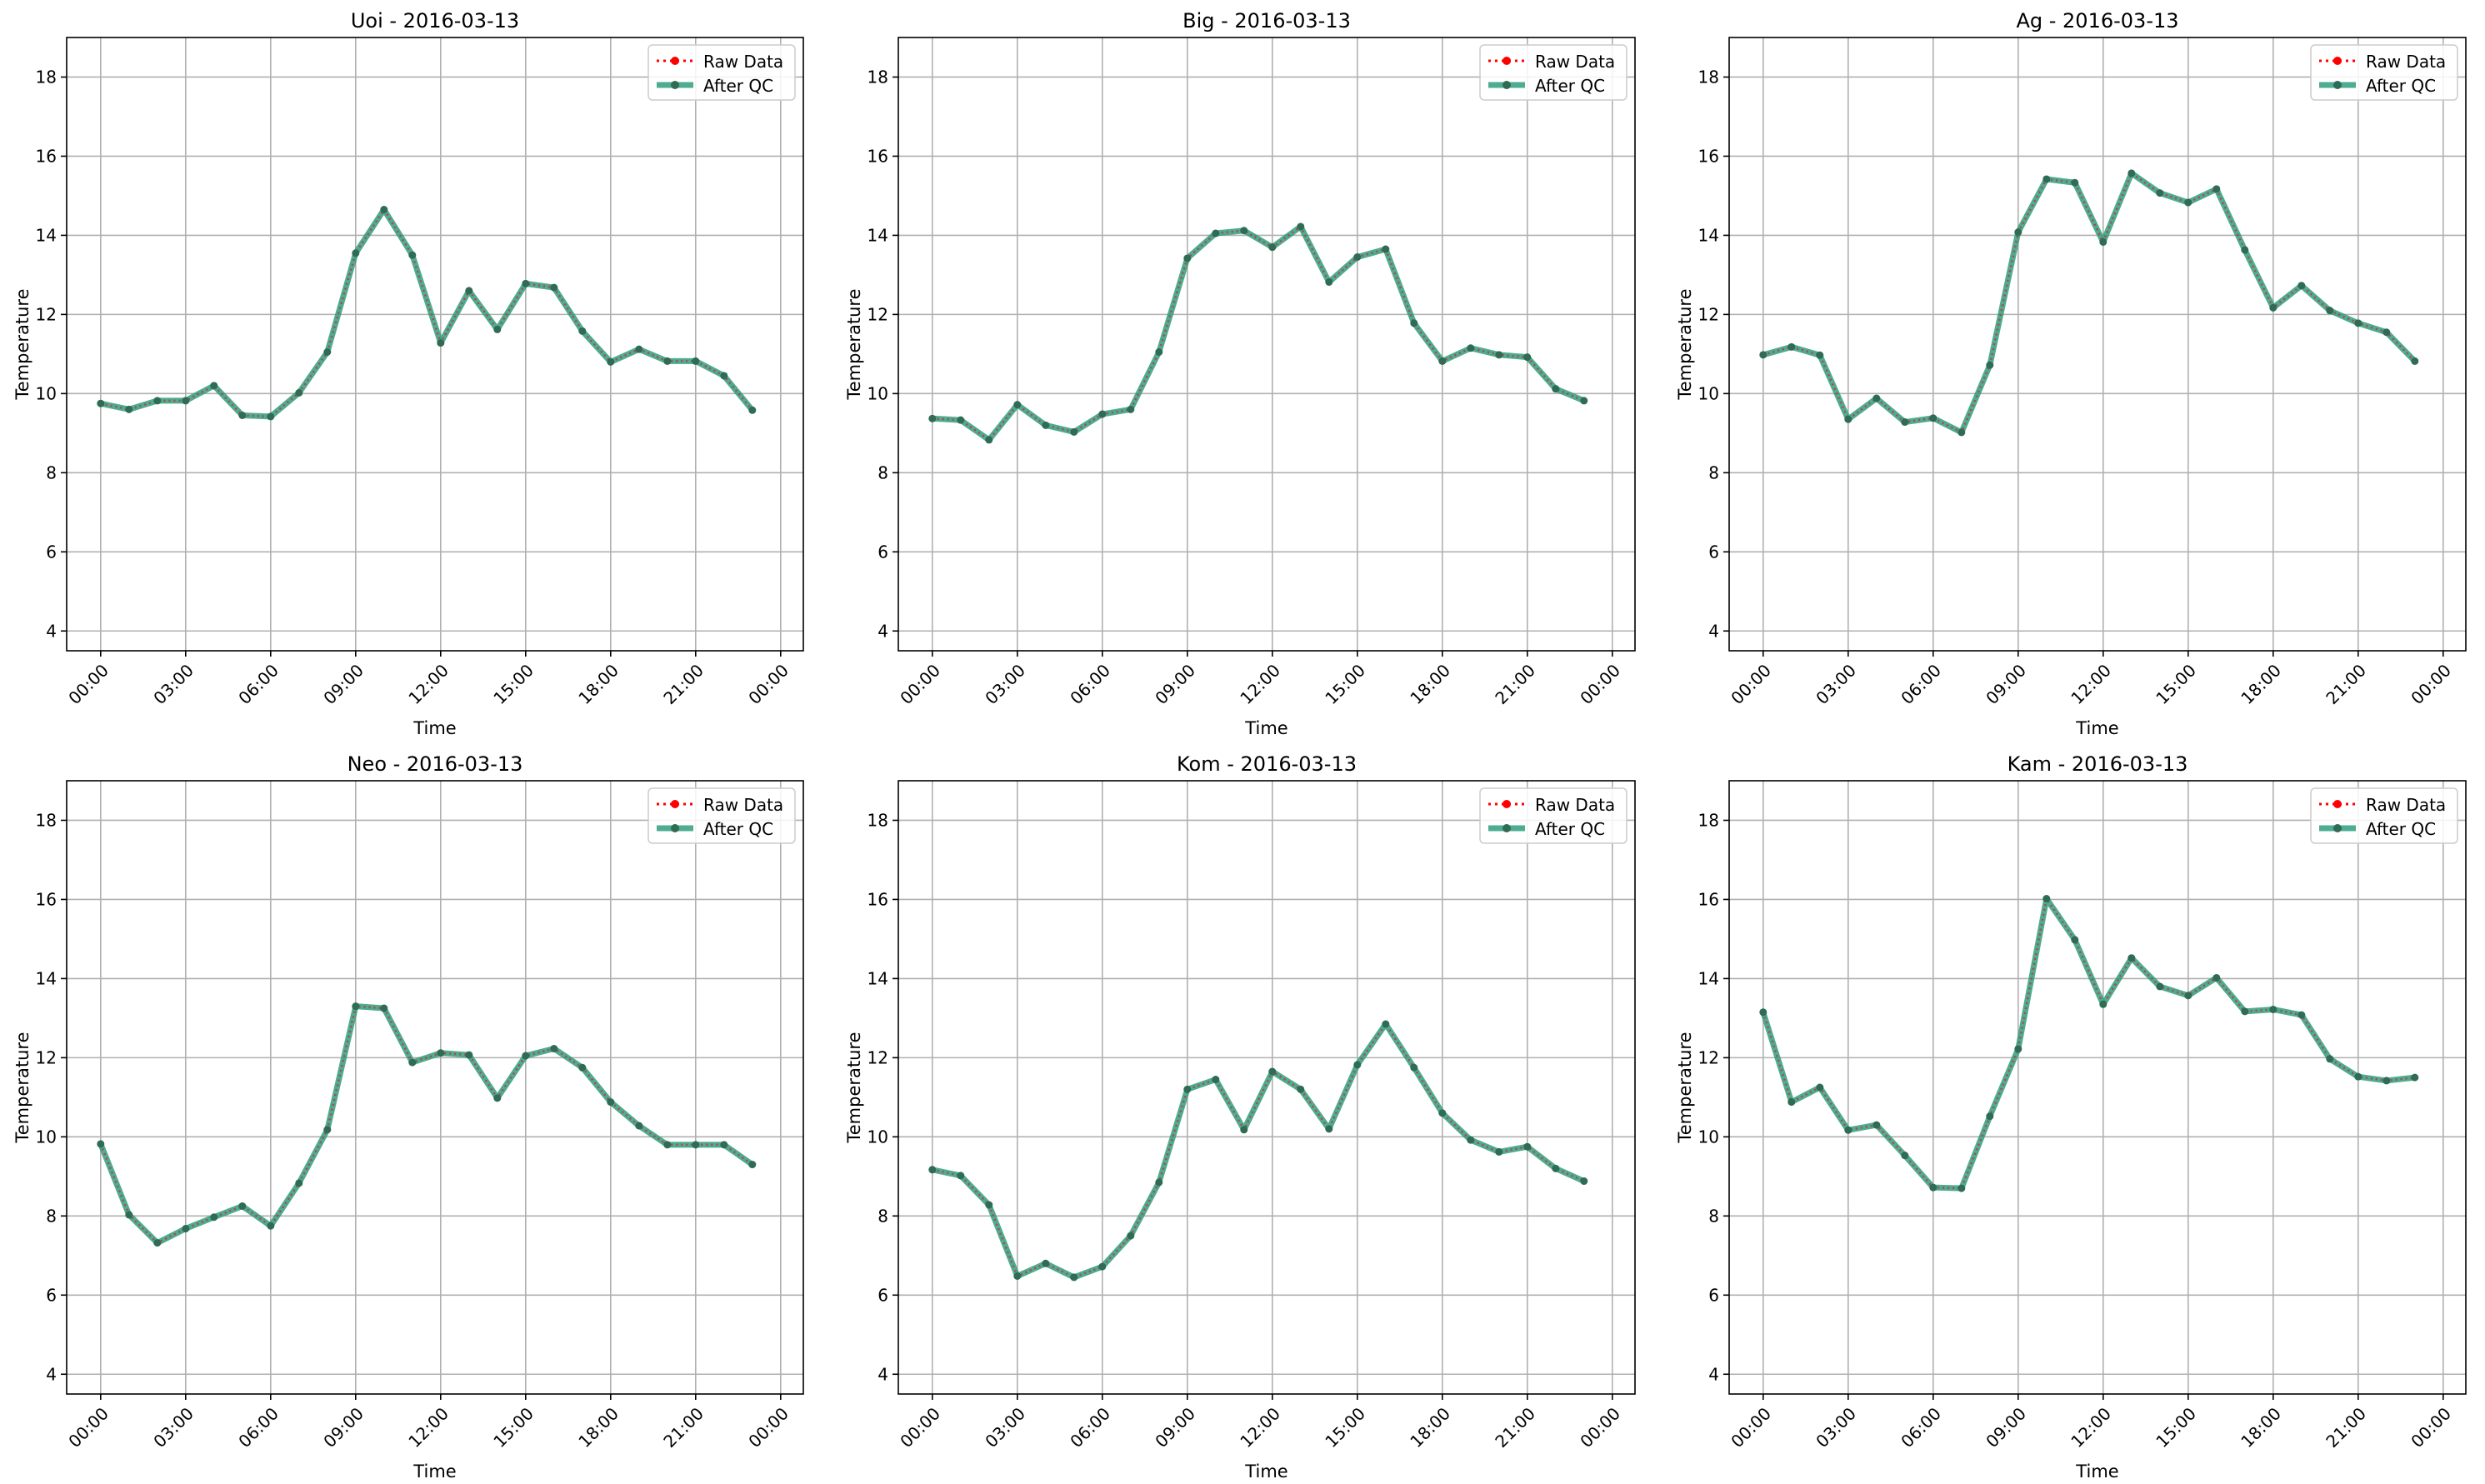 The width and height of the screenshot is (2485, 1484). Describe the element at coordinates (920, 1427) in the screenshot. I see `x-tick-label: 00:00` at that location.